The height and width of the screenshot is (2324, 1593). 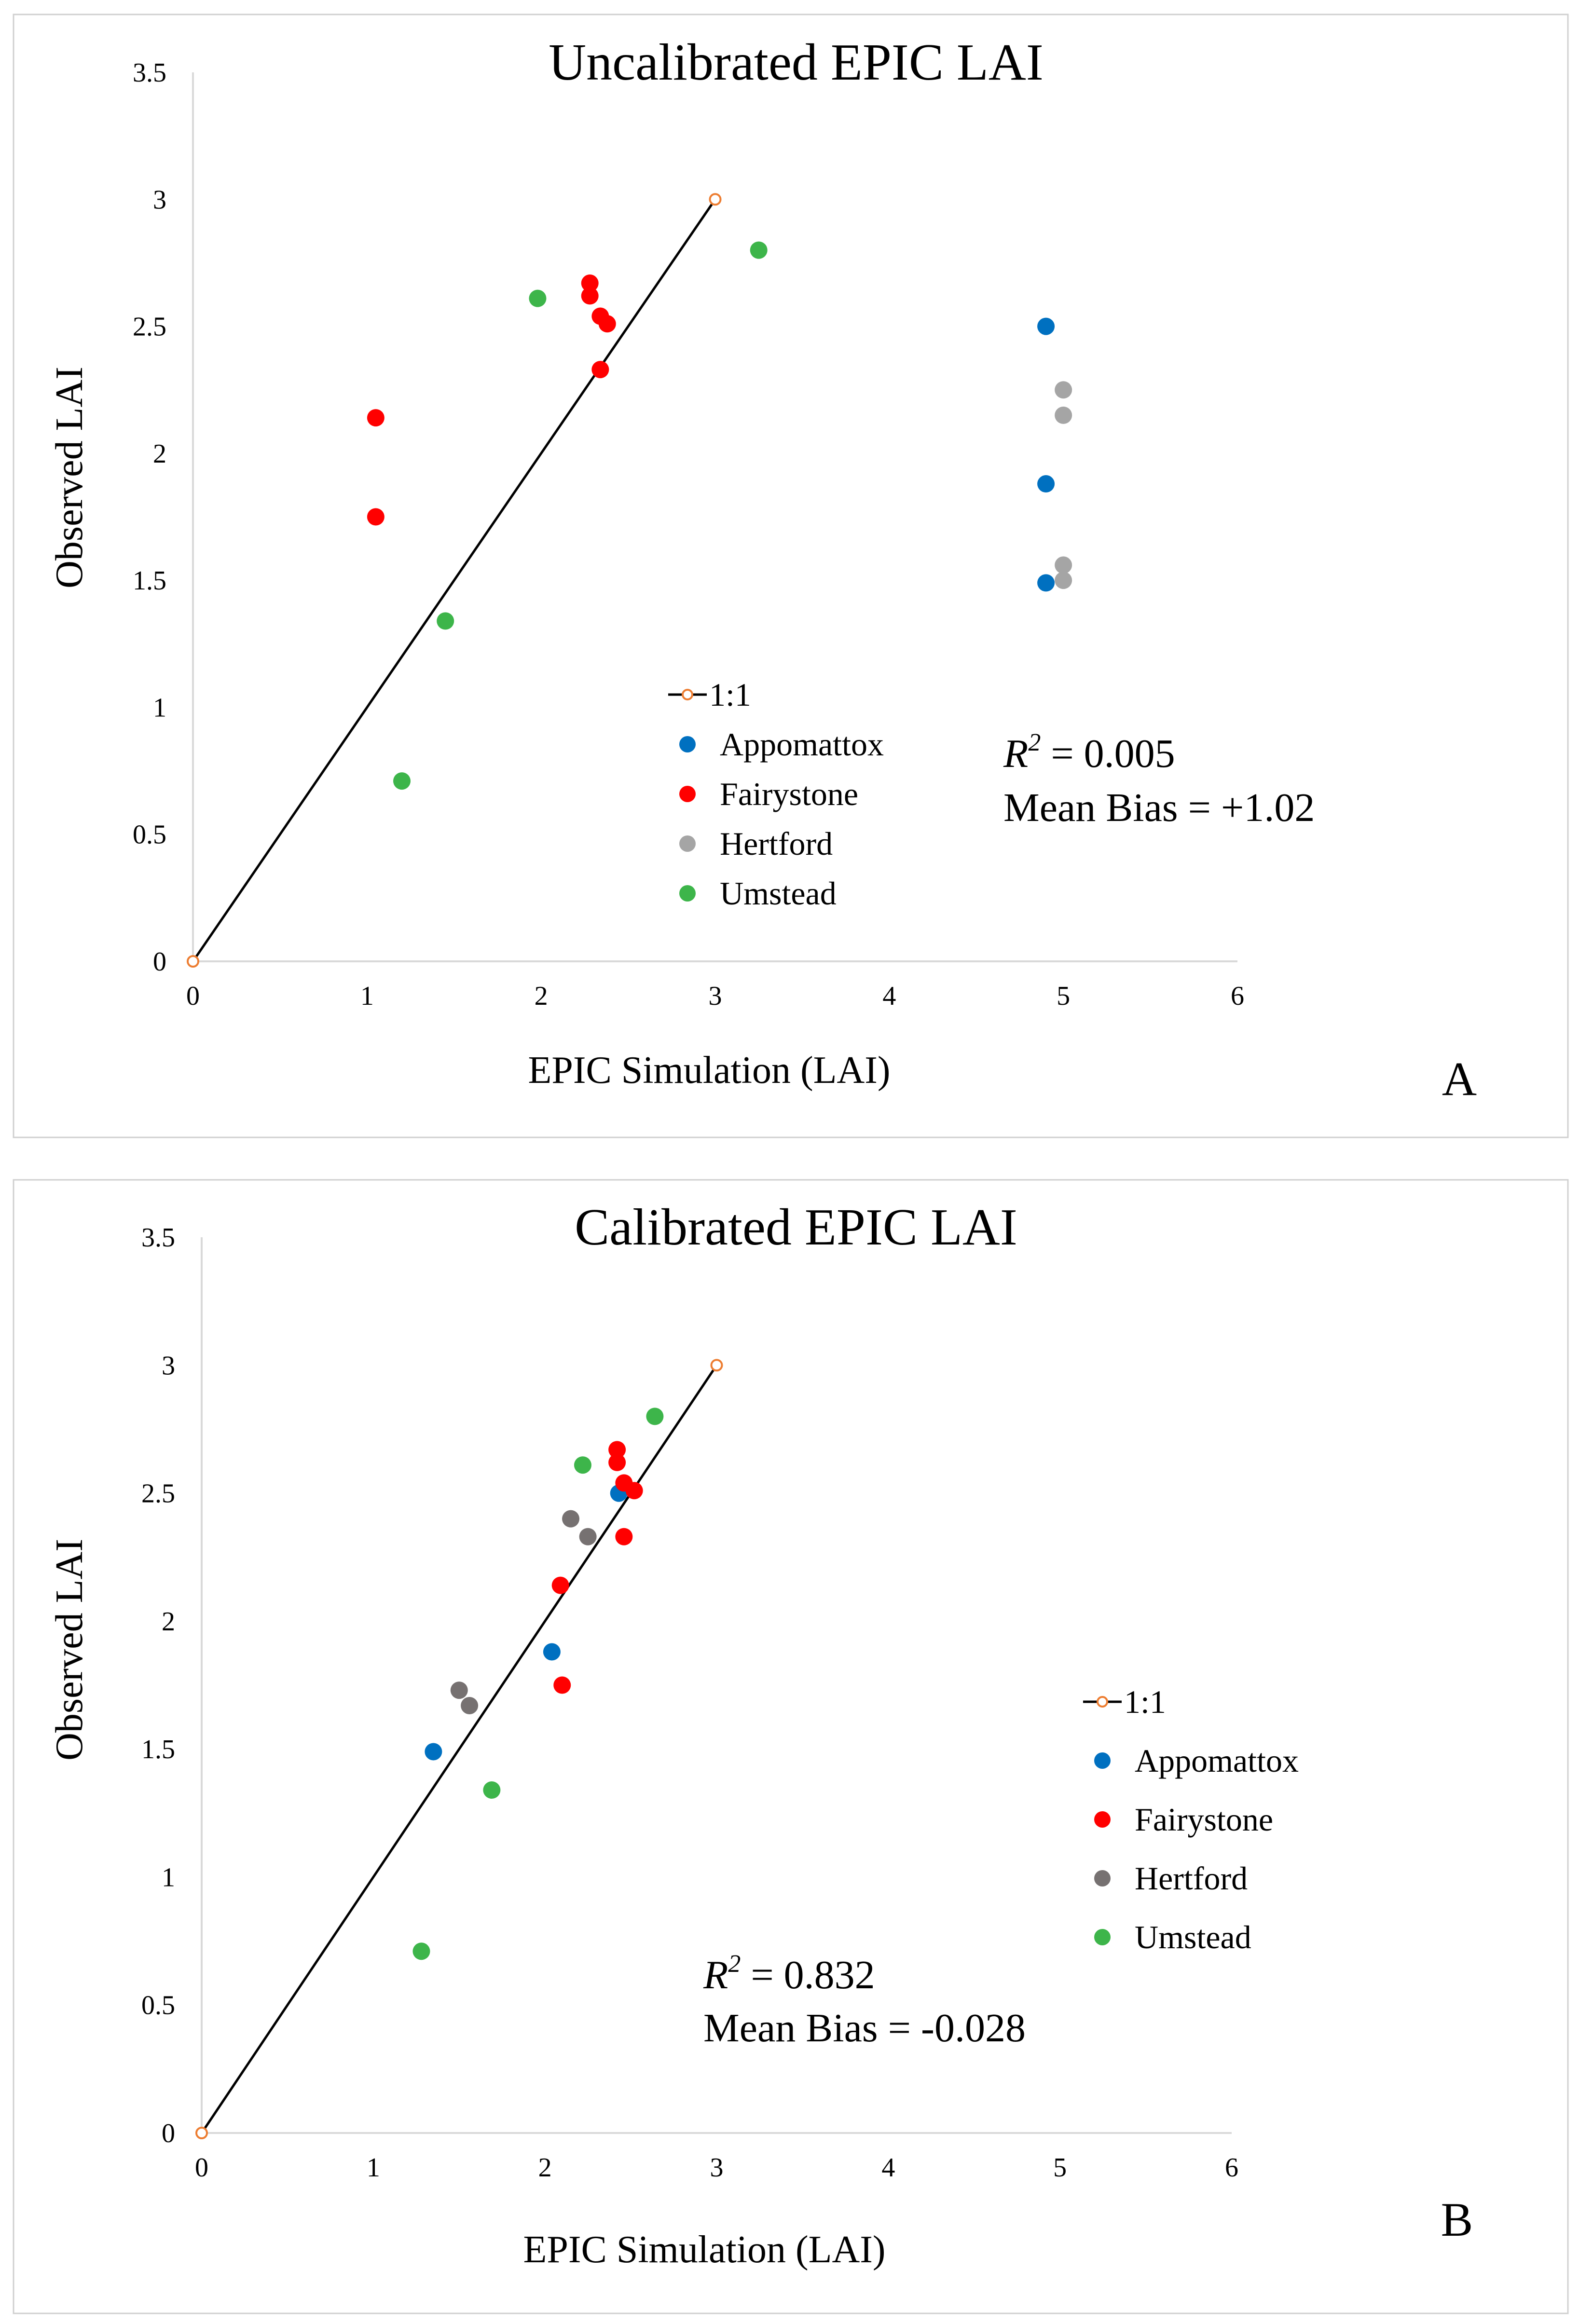 What do you see at coordinates (454, 580) in the screenshot?
I see `one-to-one-line` at bounding box center [454, 580].